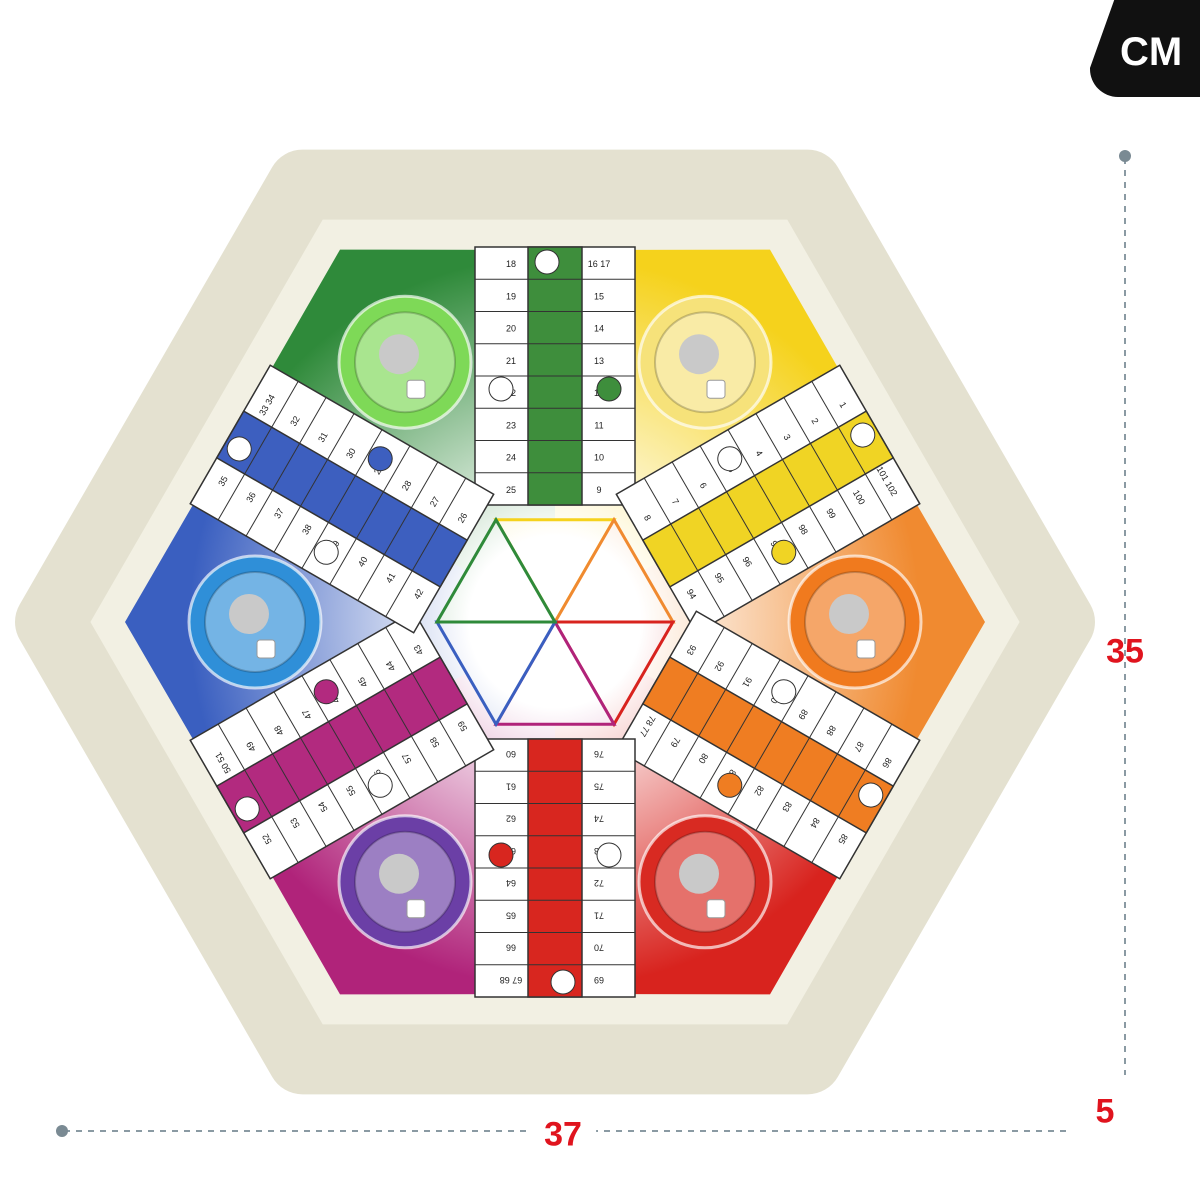  I want to click on track-number: 37, so click(279, 514).